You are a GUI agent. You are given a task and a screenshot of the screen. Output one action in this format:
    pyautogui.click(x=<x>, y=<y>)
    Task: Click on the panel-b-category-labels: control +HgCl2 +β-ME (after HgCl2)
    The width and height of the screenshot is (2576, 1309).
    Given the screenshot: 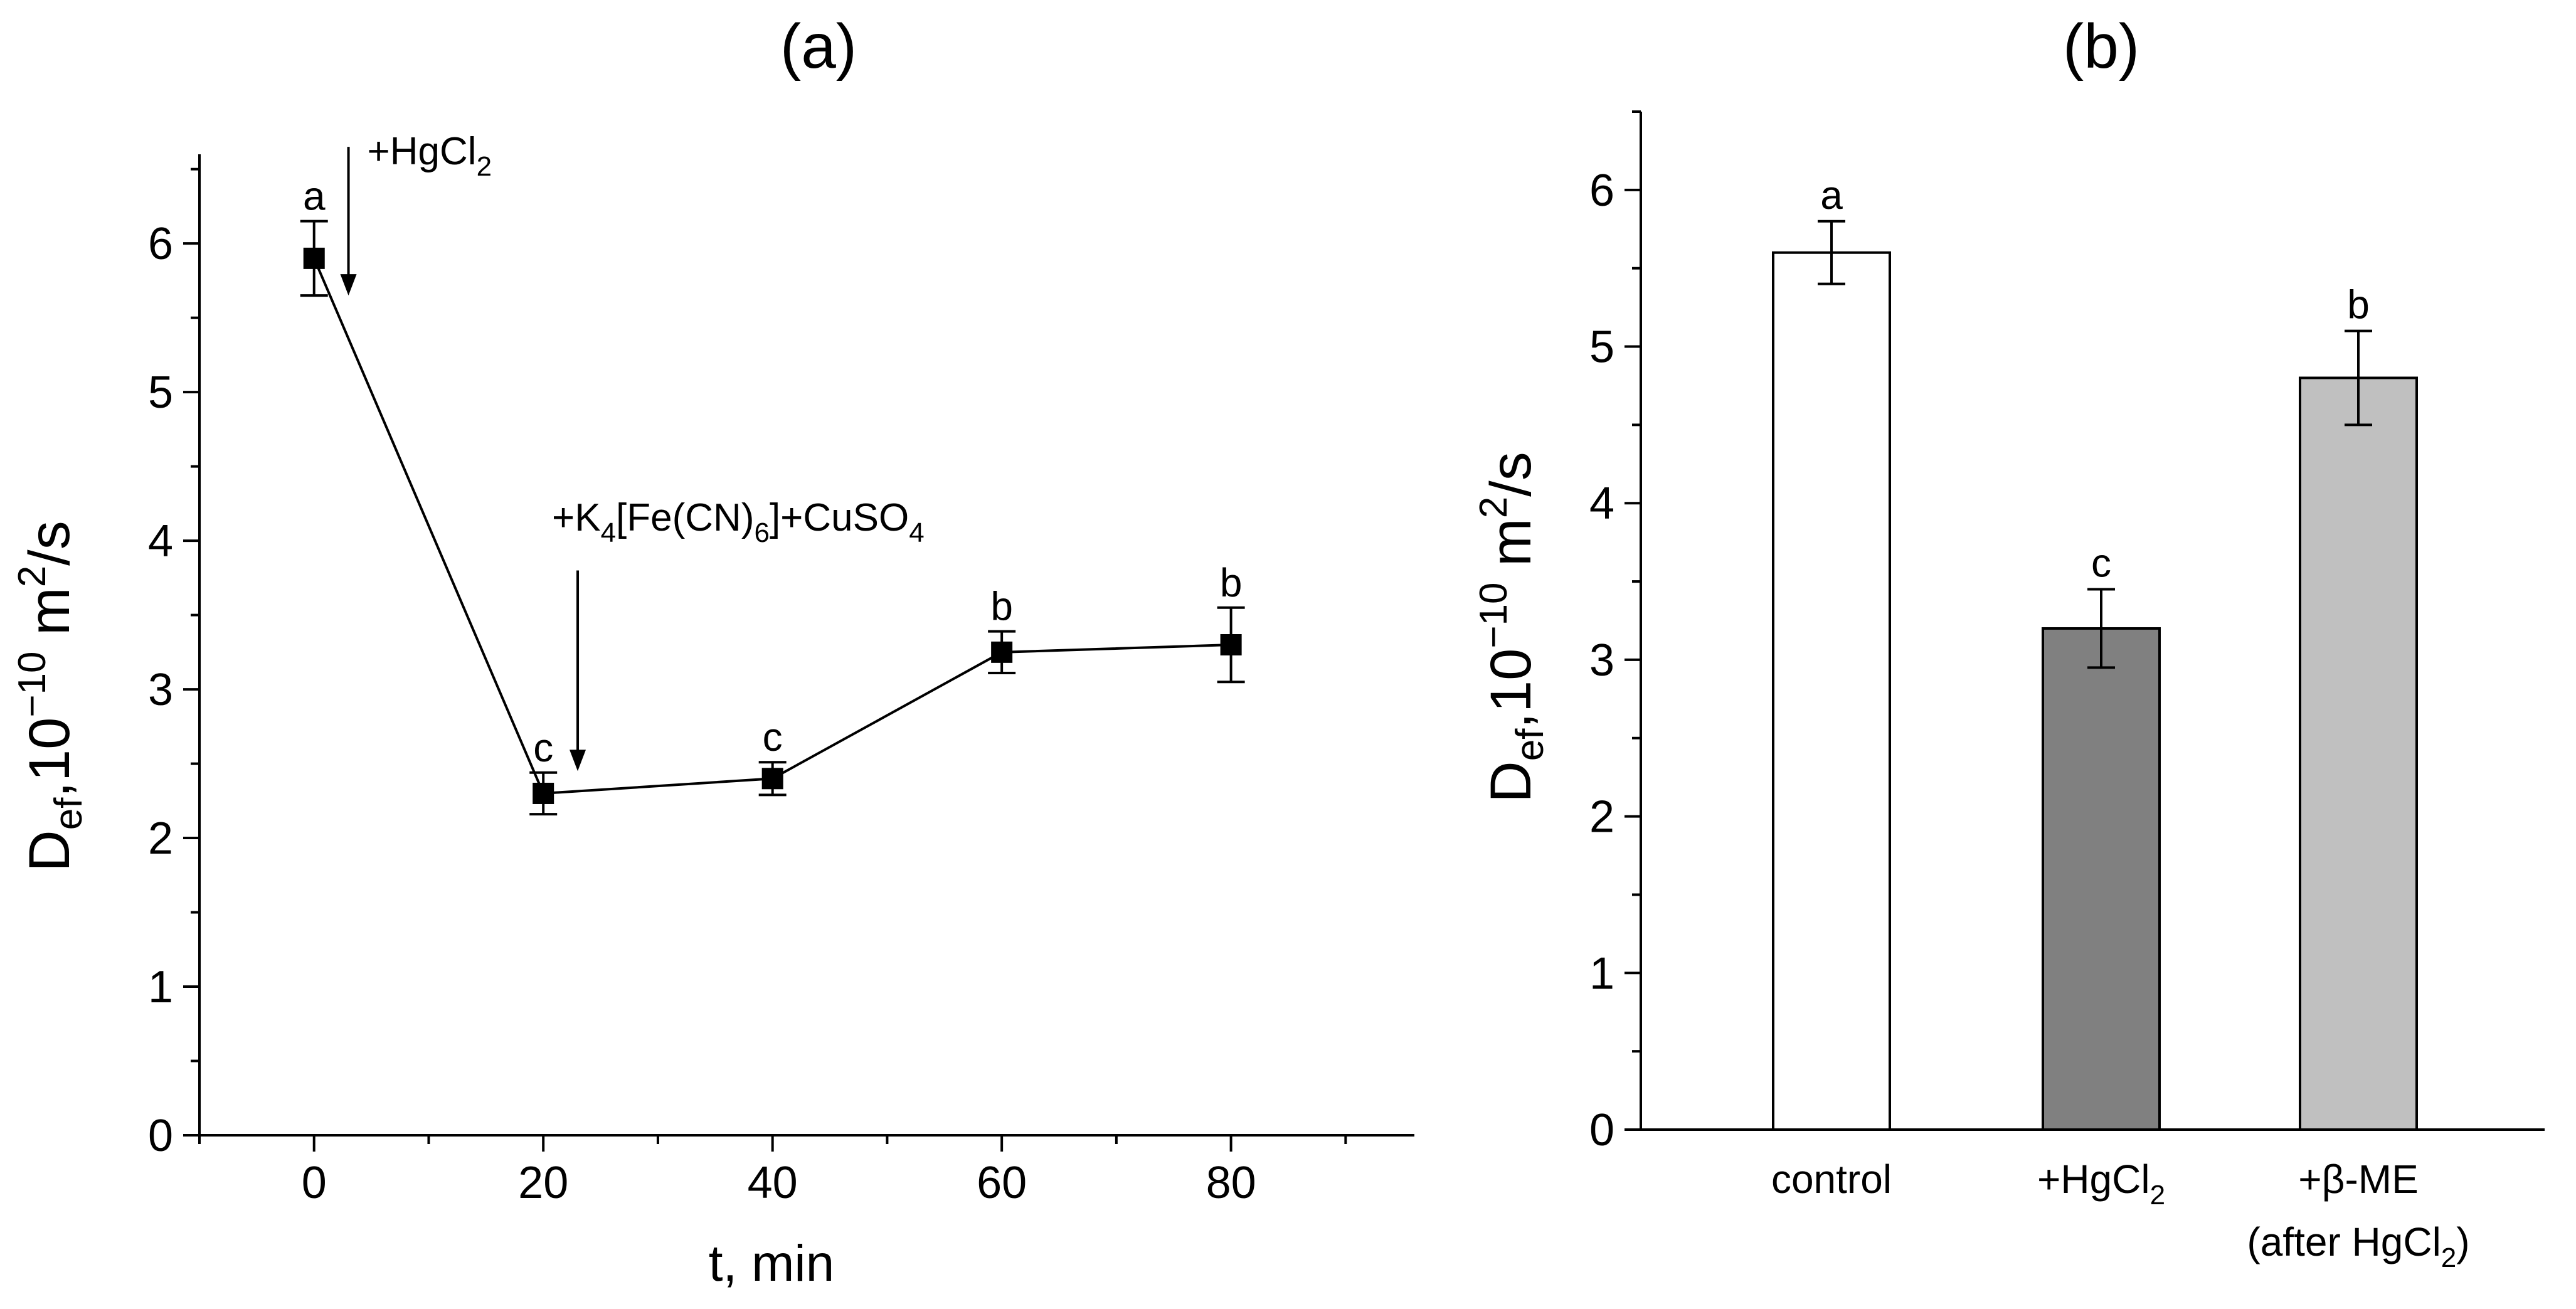 What is the action you would take?
    pyautogui.click(x=2120, y=1215)
    